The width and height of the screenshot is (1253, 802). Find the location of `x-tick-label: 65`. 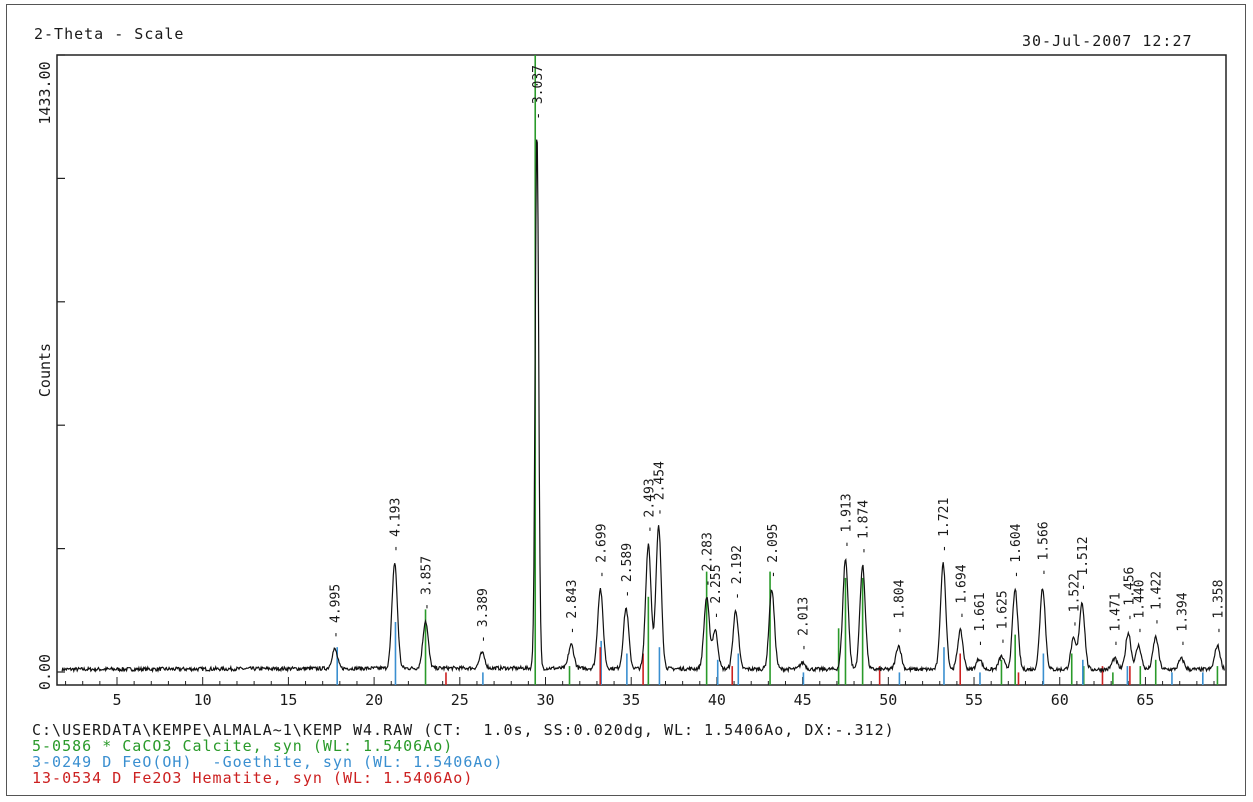

x-tick-label: 65 is located at coordinates (1145, 700).